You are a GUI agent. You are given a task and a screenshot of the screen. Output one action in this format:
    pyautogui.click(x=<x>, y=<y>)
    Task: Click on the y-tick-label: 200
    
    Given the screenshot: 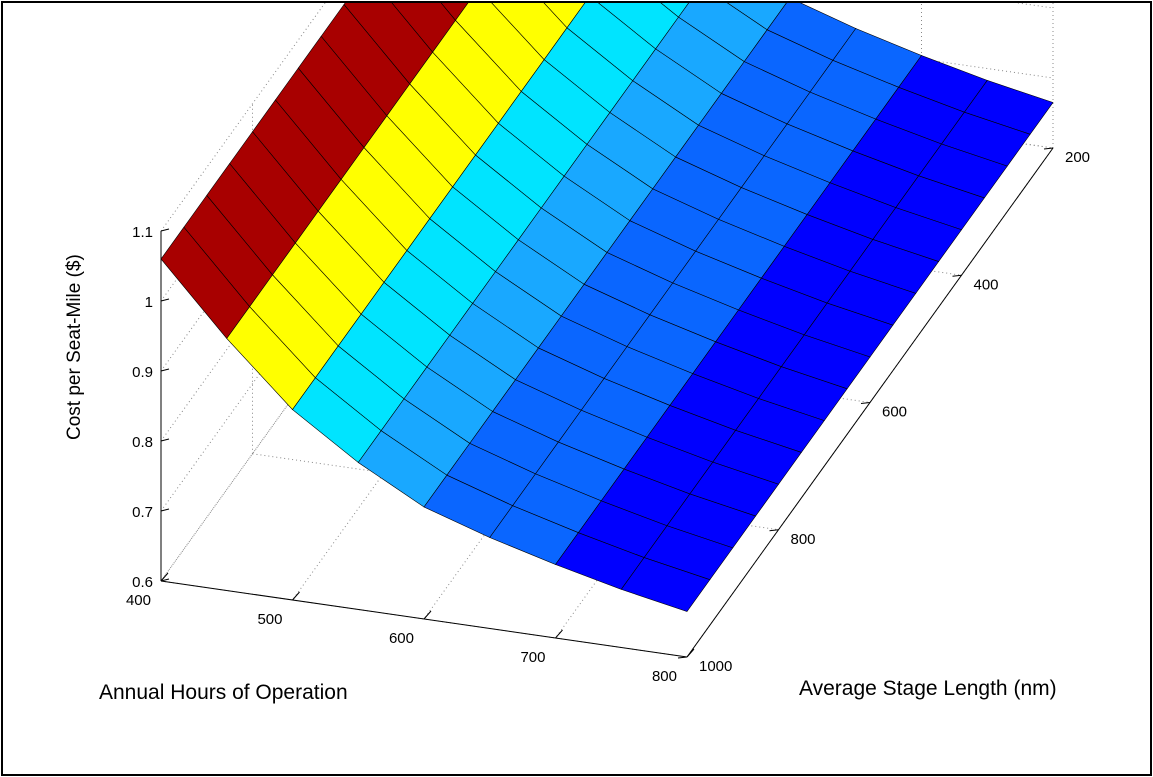 What is the action you would take?
    pyautogui.click(x=1077, y=157)
    